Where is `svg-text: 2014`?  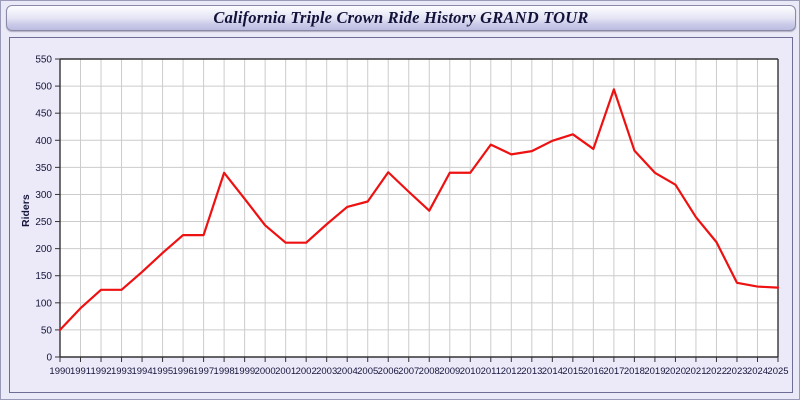
svg-text: 2014 is located at coordinates (552, 371).